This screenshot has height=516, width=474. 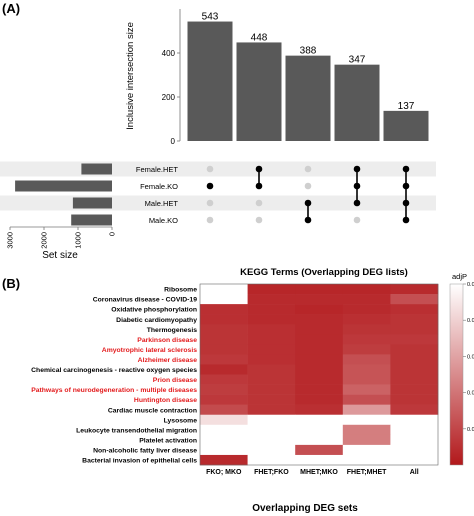 I want to click on set-size-xlabel: Set size, so click(x=60, y=255).